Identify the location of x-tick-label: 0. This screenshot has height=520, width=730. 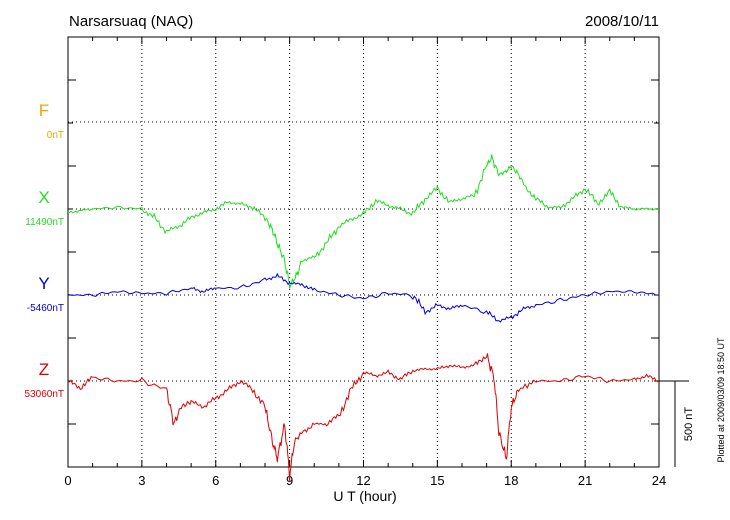
(67, 480).